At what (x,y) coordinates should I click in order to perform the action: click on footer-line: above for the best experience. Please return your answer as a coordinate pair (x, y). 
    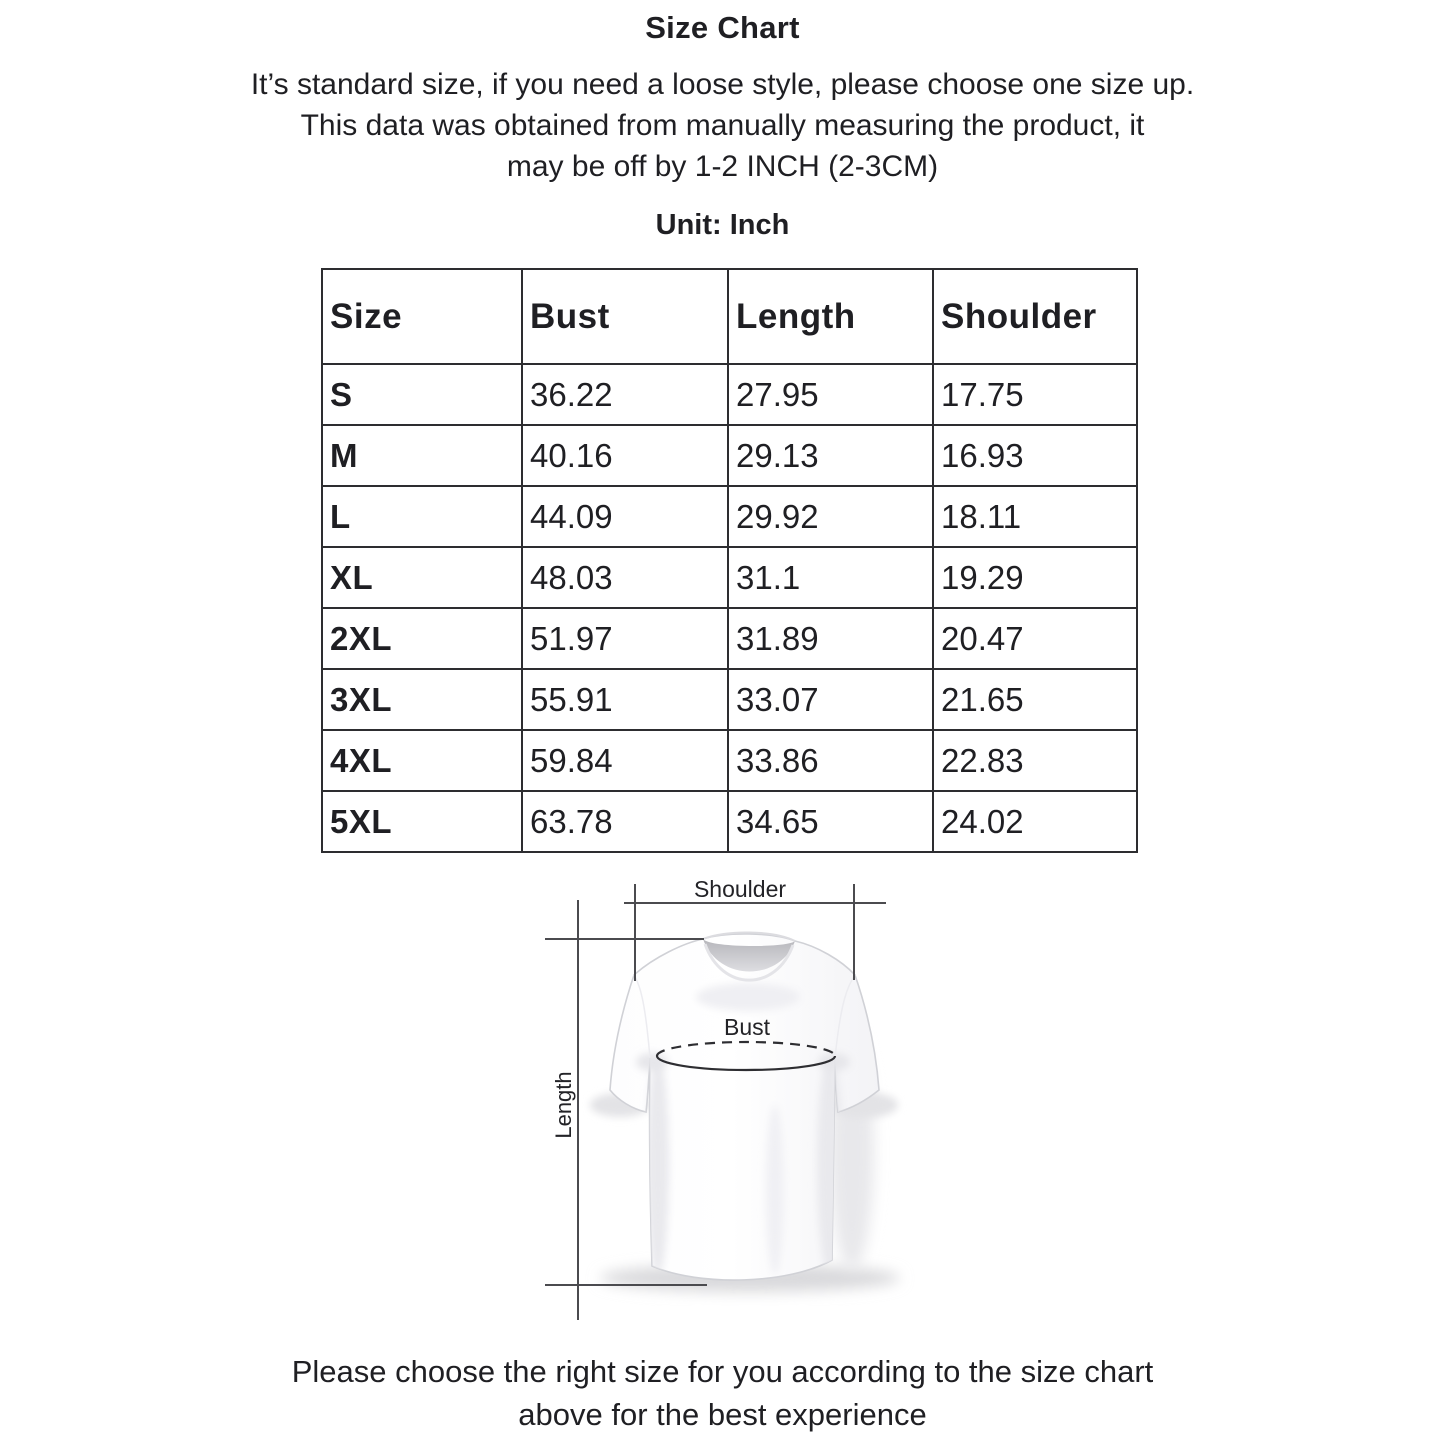
    Looking at the image, I should click on (722, 1414).